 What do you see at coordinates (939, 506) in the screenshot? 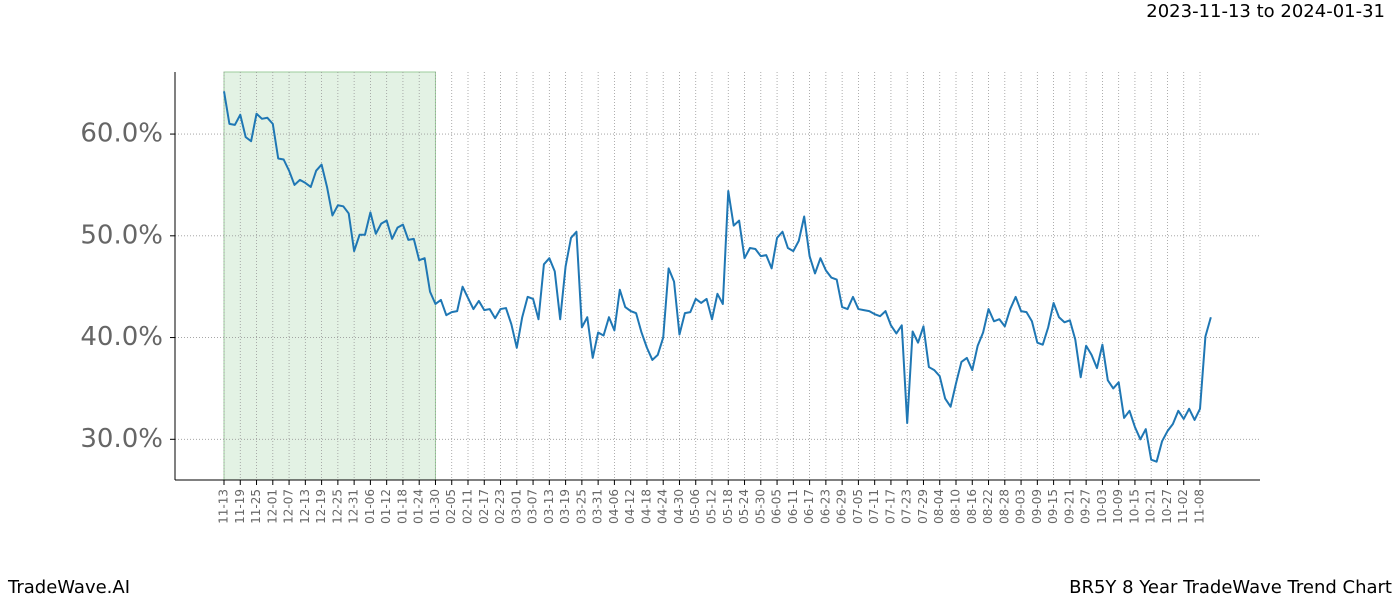
I see `x-tick-label: 08-04` at bounding box center [939, 506].